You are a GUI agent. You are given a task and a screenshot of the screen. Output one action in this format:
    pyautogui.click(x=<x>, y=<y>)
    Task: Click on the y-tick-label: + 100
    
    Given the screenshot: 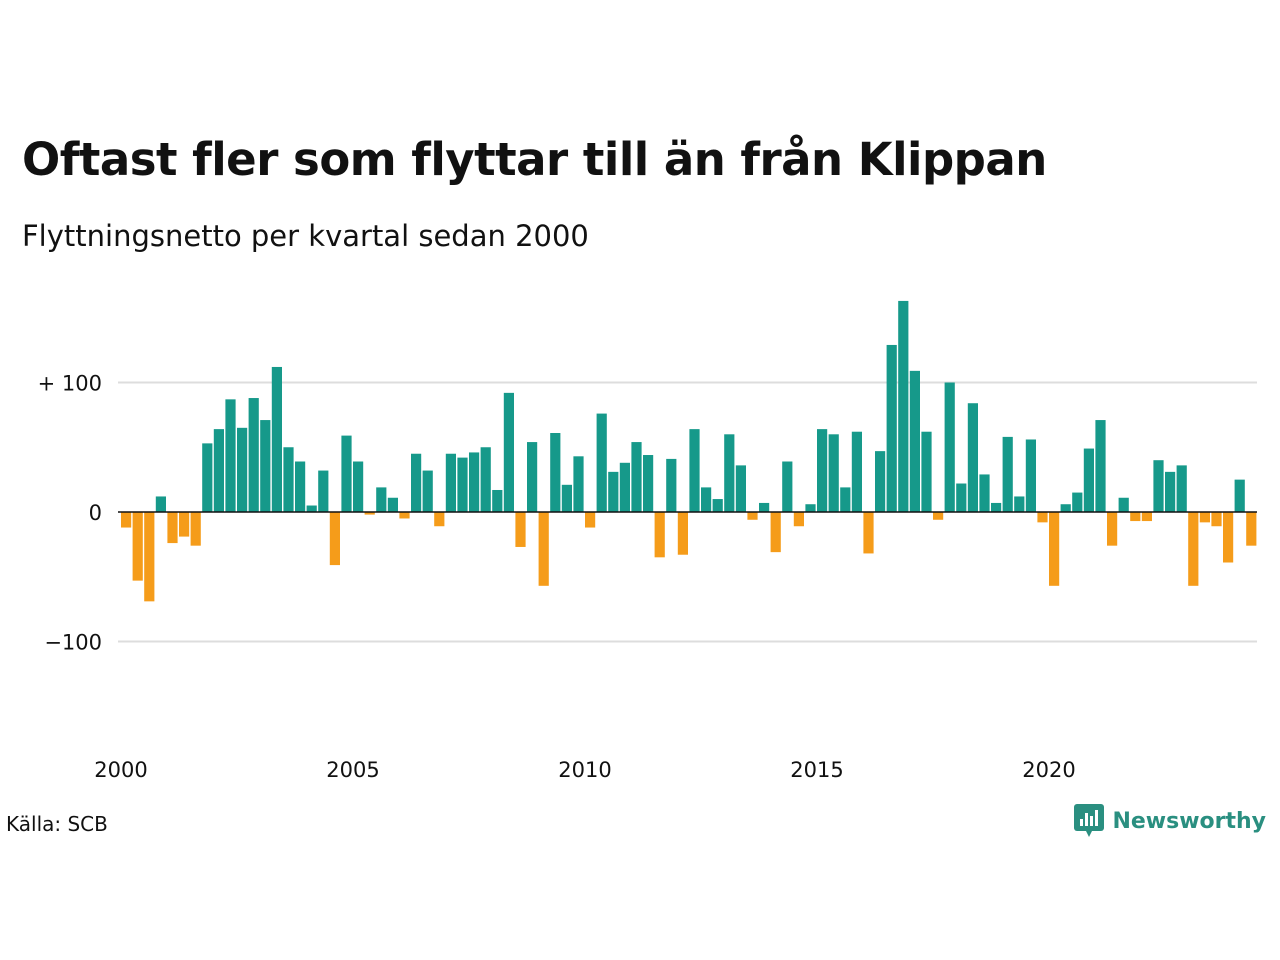 What is the action you would take?
    pyautogui.click(x=70, y=384)
    